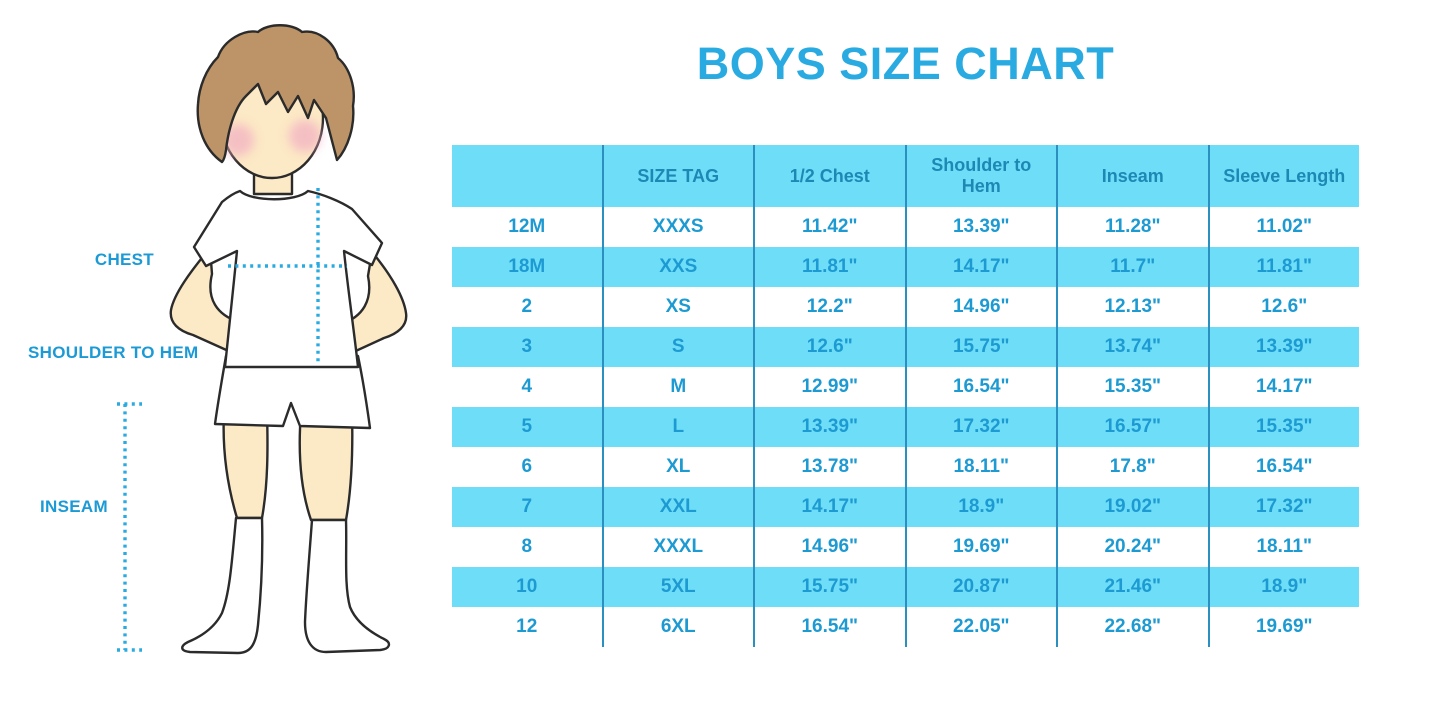 The width and height of the screenshot is (1445, 723). Describe the element at coordinates (527, 226) in the screenshot. I see `size-cell: 12M` at that location.